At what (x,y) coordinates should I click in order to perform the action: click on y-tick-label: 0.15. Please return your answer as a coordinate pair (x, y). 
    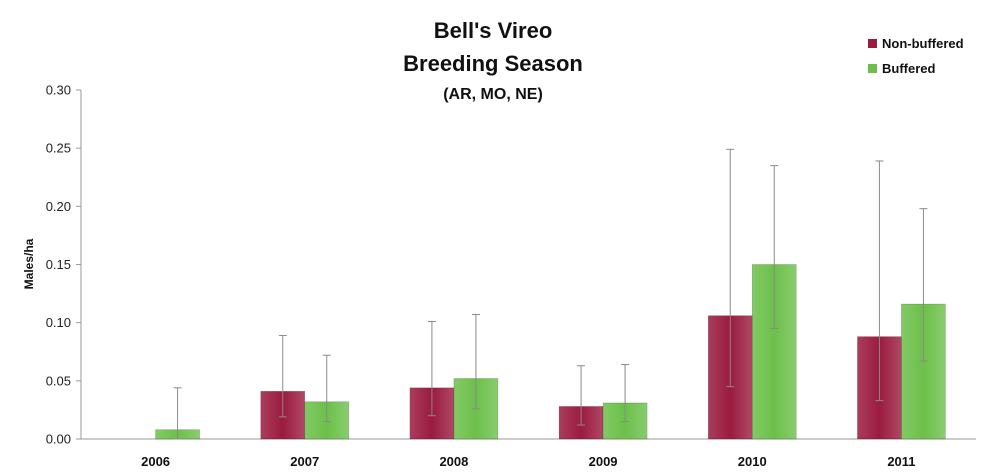
    Looking at the image, I should click on (58, 264).